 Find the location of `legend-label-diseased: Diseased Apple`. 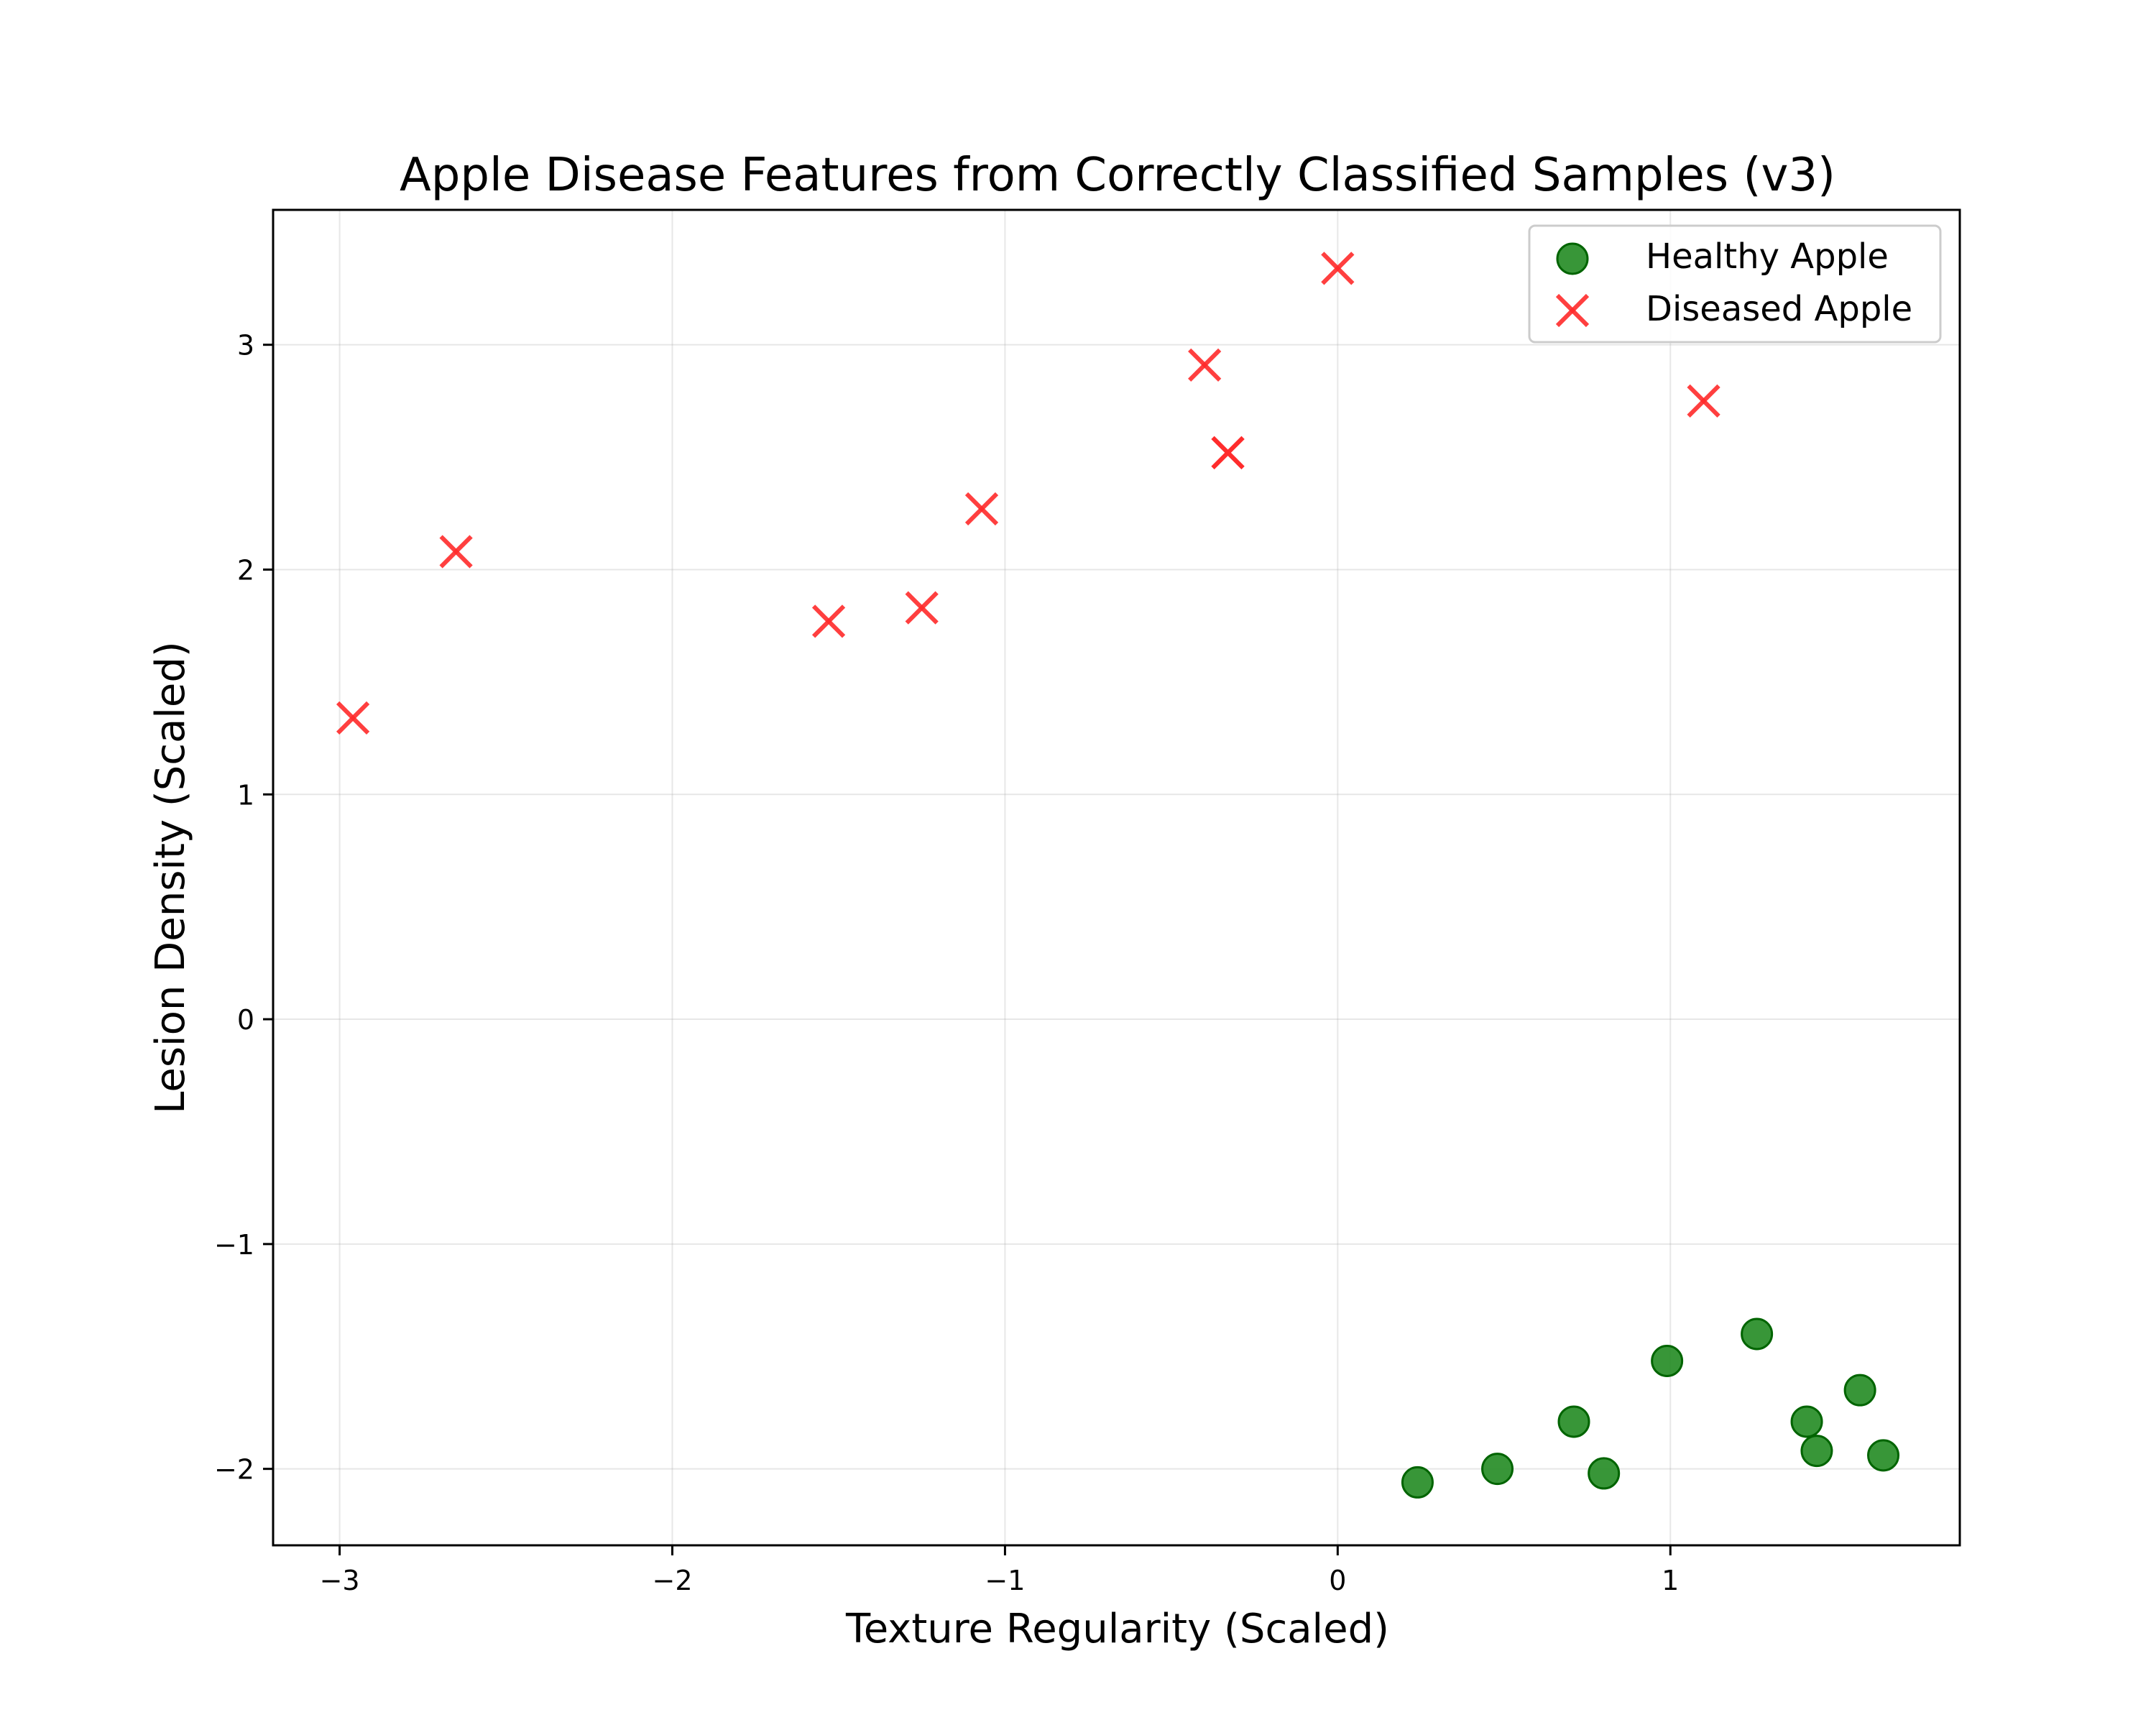

legend-label-diseased: Diseased Apple is located at coordinates (1779, 309).